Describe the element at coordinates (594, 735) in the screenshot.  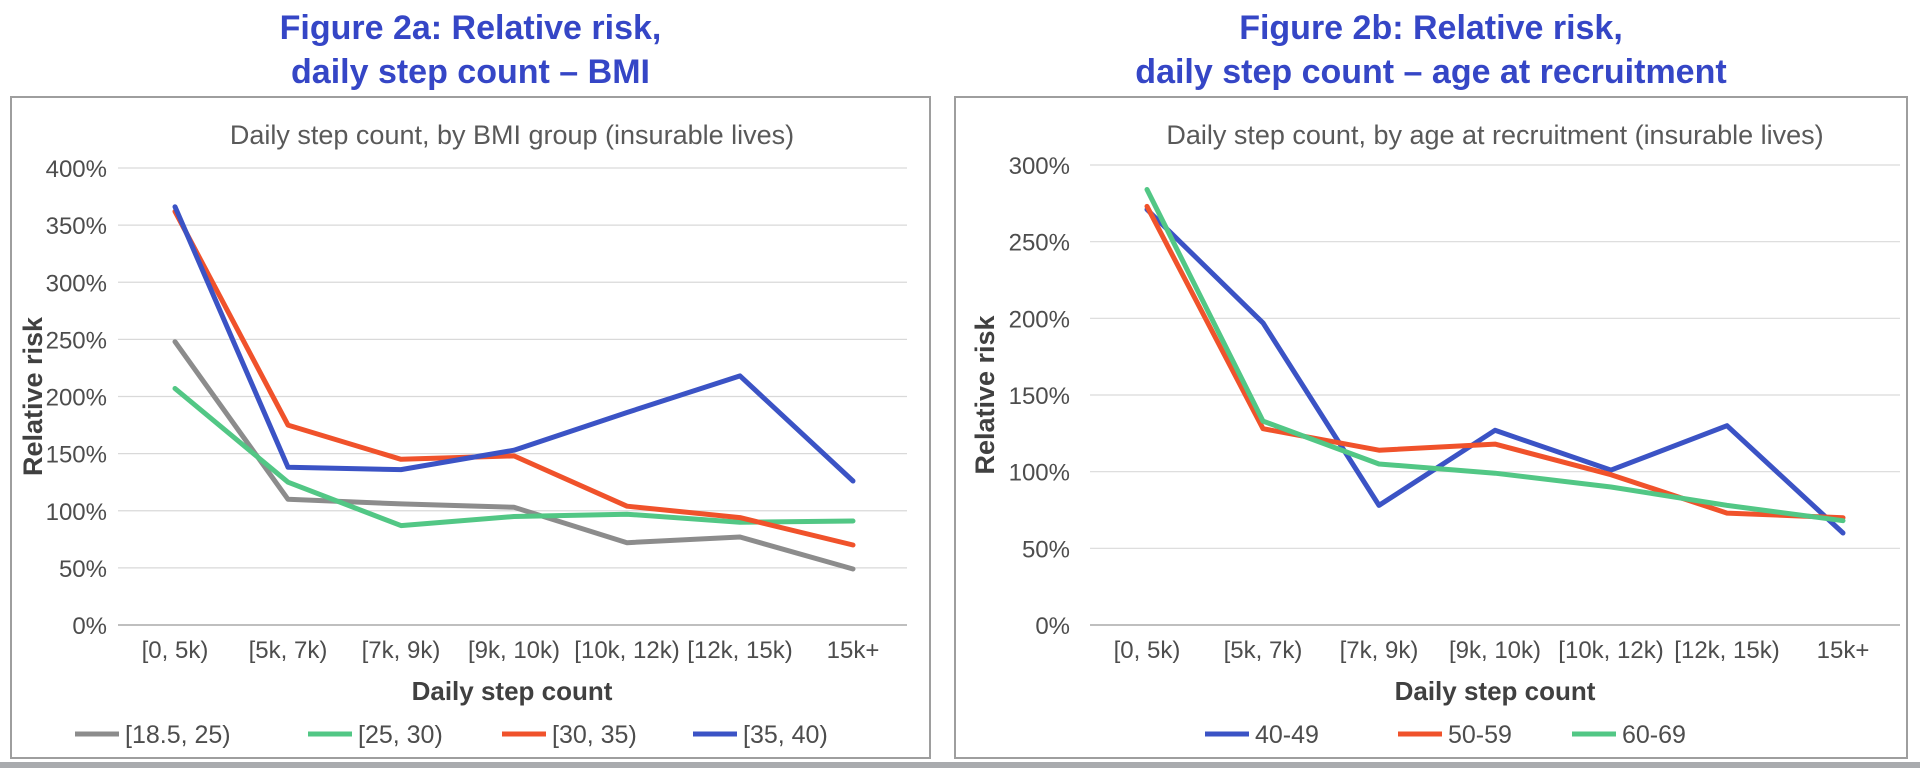
I see `legend-label: [30, 35)` at that location.